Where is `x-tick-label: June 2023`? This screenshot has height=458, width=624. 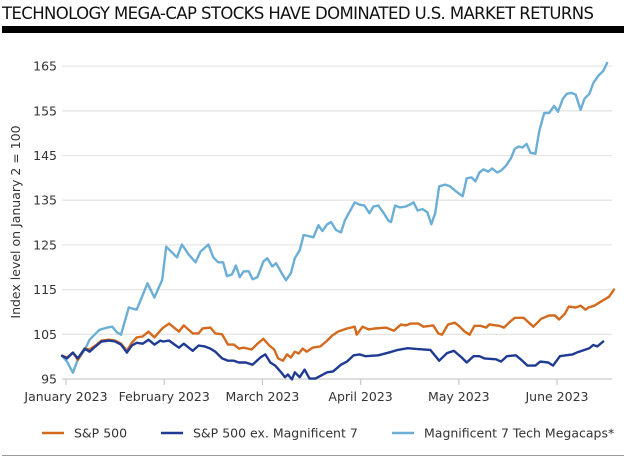
x-tick-label: June 2023 is located at coordinates (556, 396).